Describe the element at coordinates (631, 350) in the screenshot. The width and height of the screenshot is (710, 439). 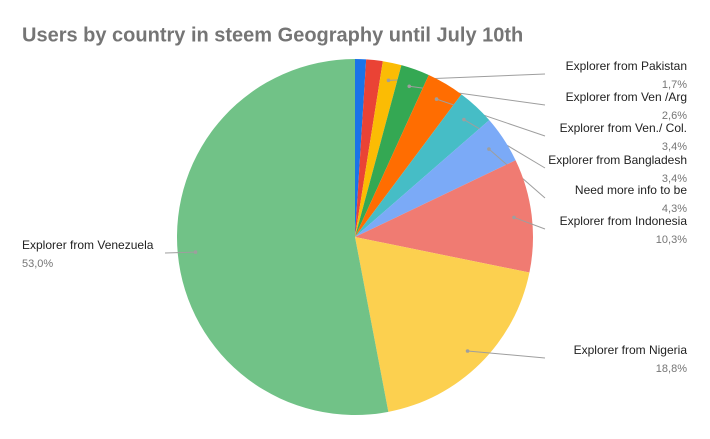
I see `slice-label: Explorer from Nigeria` at that location.